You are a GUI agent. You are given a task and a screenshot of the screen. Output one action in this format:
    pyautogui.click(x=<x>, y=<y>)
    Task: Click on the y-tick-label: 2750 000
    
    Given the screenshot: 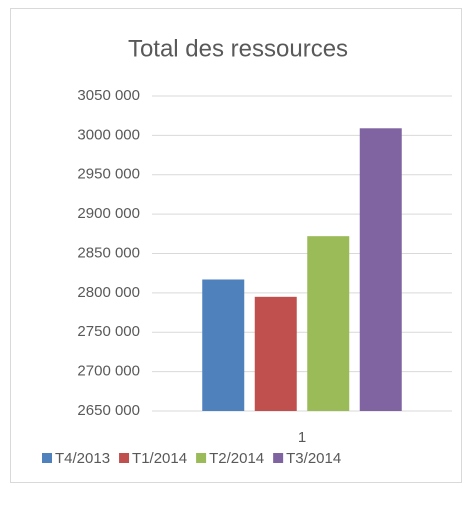 What is the action you would take?
    pyautogui.click(x=108, y=331)
    